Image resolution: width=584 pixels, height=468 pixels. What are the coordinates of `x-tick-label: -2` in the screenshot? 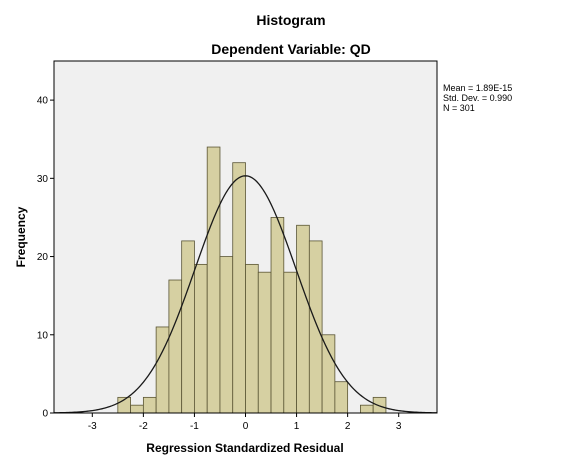 It's located at (143, 426).